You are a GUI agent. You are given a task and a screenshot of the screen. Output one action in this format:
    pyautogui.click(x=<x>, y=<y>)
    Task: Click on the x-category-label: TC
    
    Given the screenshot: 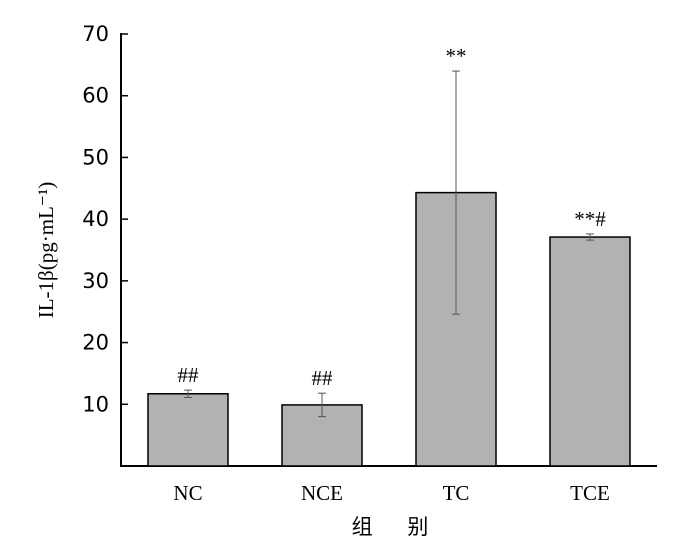 What is the action you would take?
    pyautogui.click(x=456, y=493)
    